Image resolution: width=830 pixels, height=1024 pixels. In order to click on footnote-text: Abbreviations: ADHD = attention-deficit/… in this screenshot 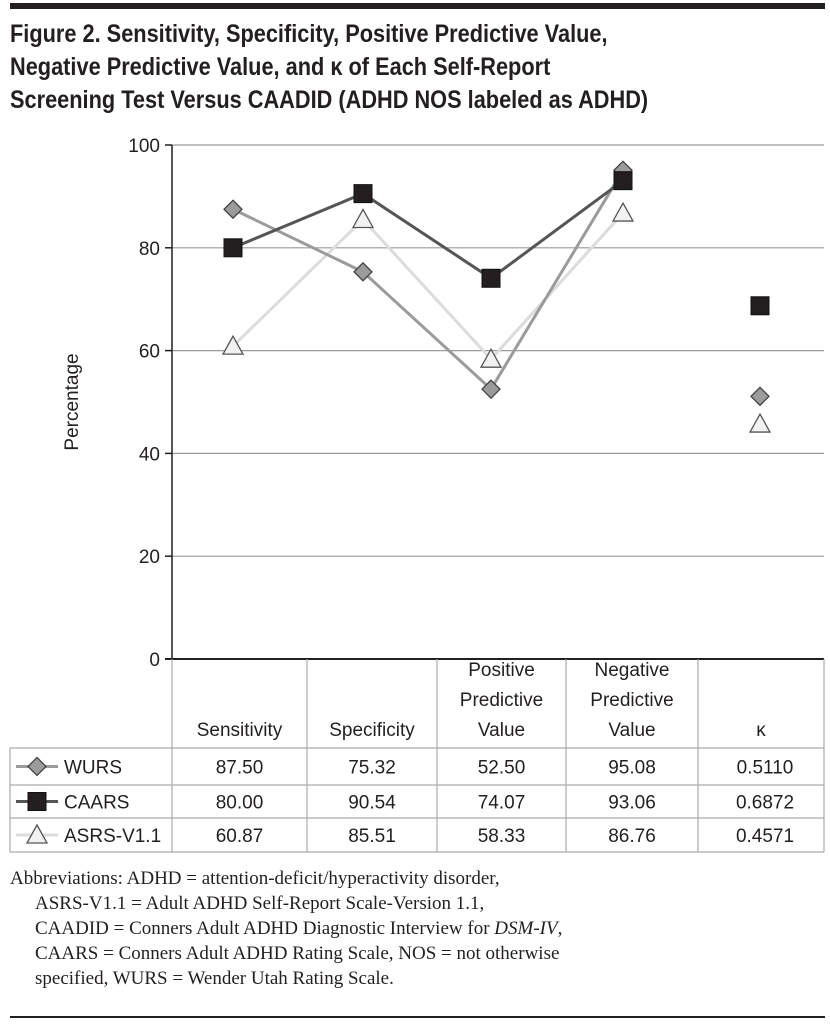, I will do `click(255, 878)`.